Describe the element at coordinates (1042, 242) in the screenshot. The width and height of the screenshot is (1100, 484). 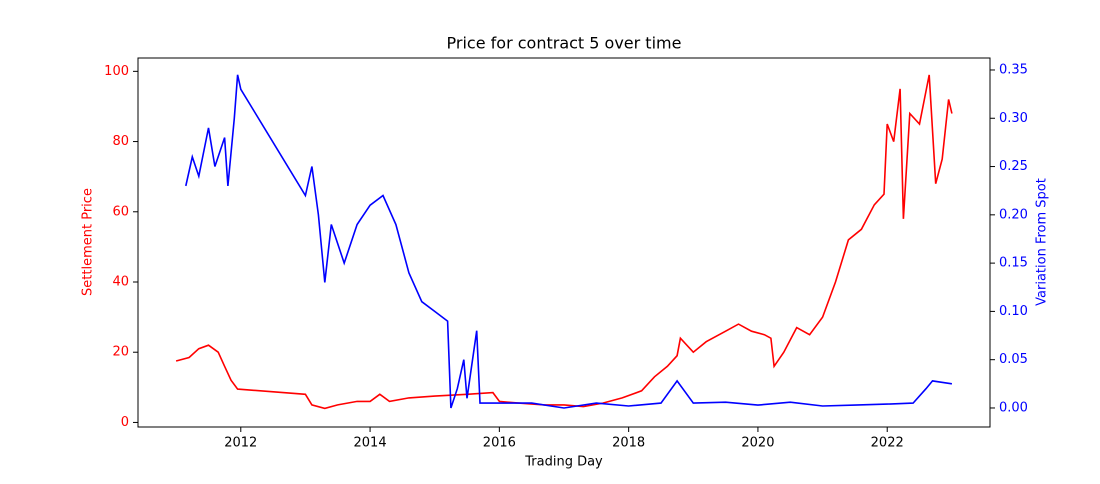
I see `y2-axis-label: Variation From Spot` at that location.